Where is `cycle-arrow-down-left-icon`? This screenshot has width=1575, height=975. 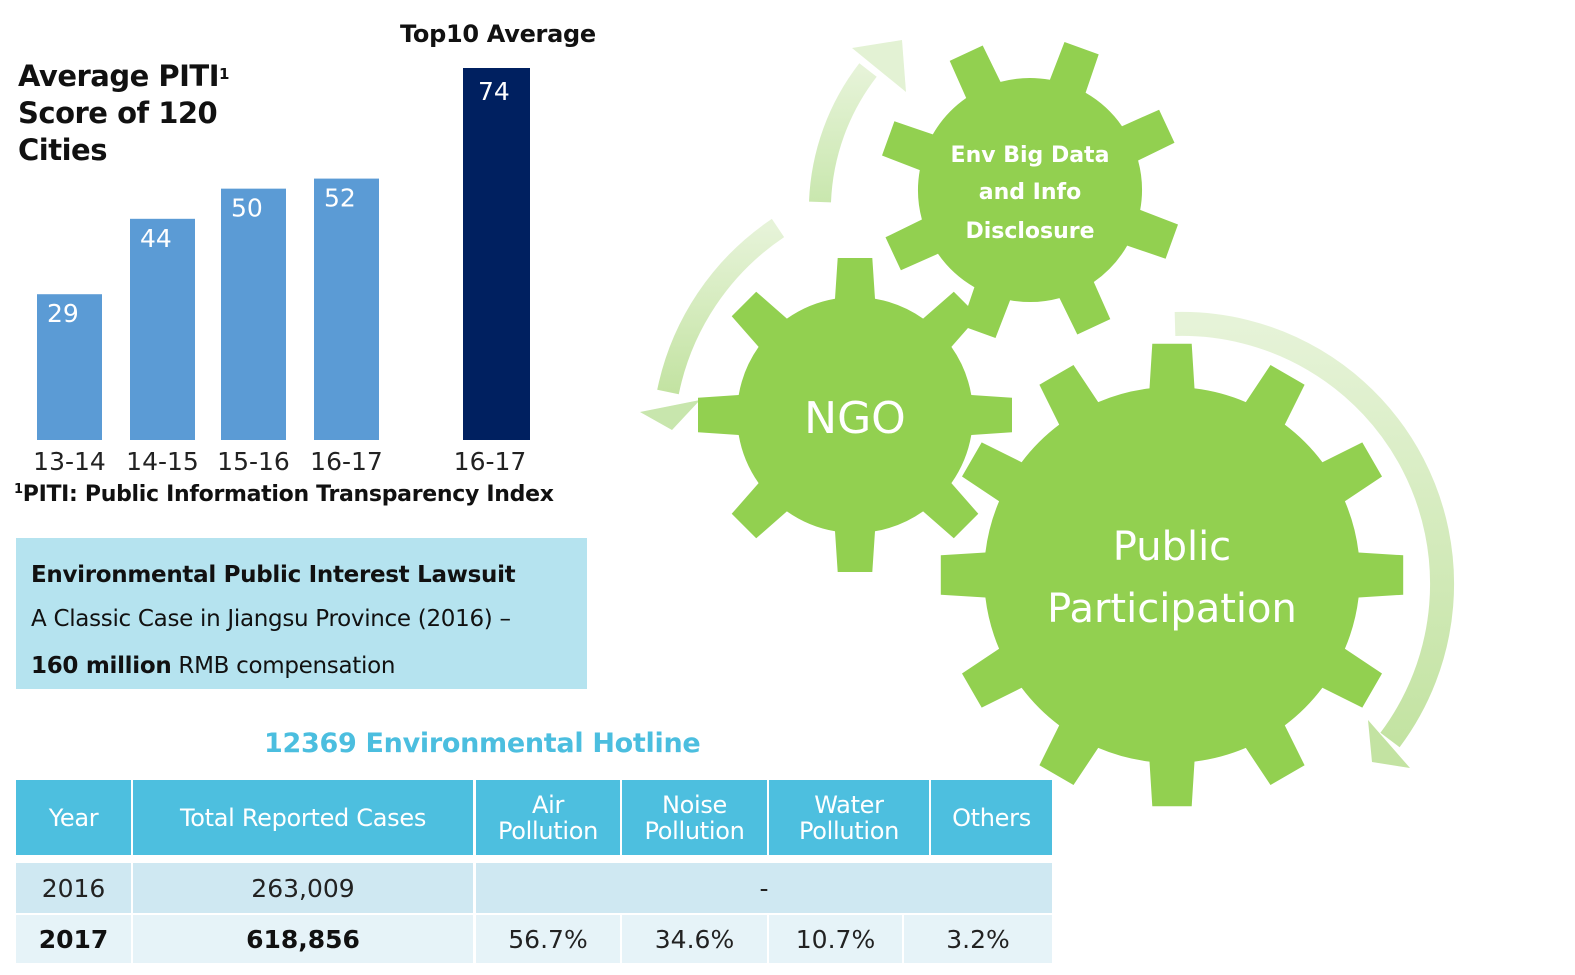
cycle-arrow-down-left-icon is located at coordinates (712, 324).